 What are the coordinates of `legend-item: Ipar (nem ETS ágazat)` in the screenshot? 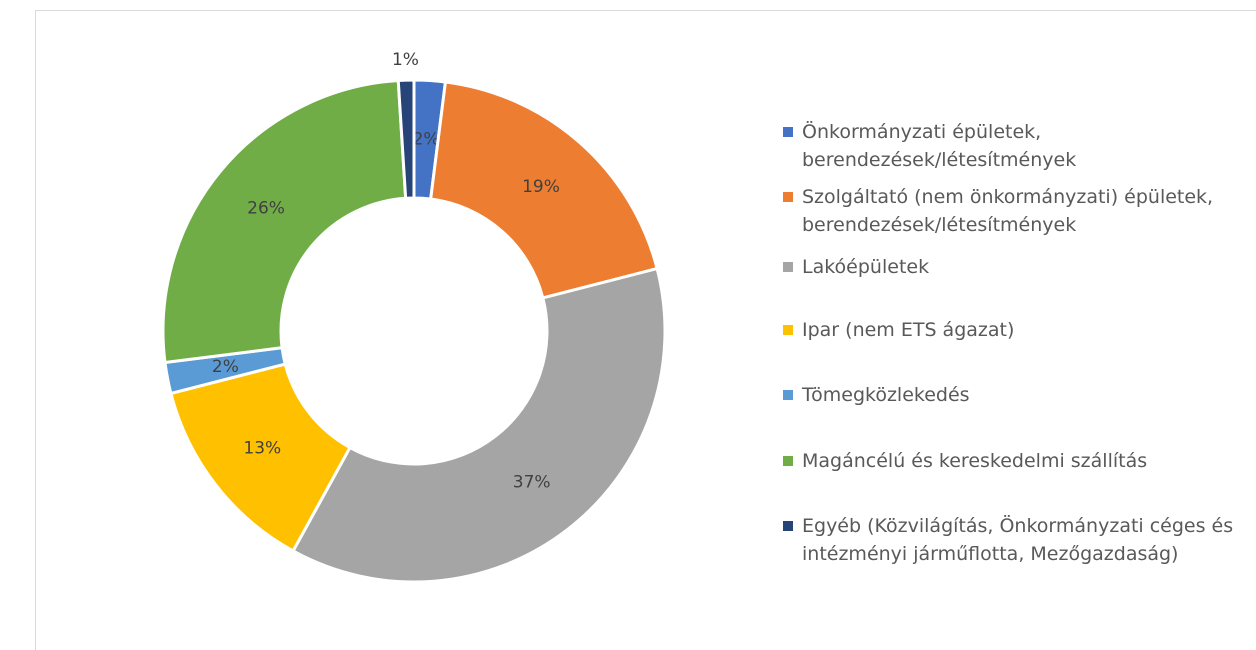 It's located at (1015, 330).